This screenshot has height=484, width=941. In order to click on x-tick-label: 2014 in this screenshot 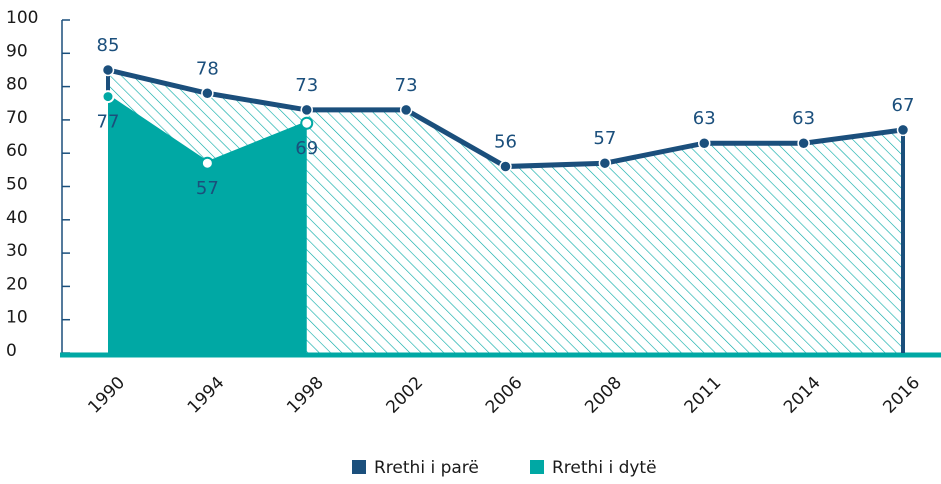, I will do `click(802, 395)`.